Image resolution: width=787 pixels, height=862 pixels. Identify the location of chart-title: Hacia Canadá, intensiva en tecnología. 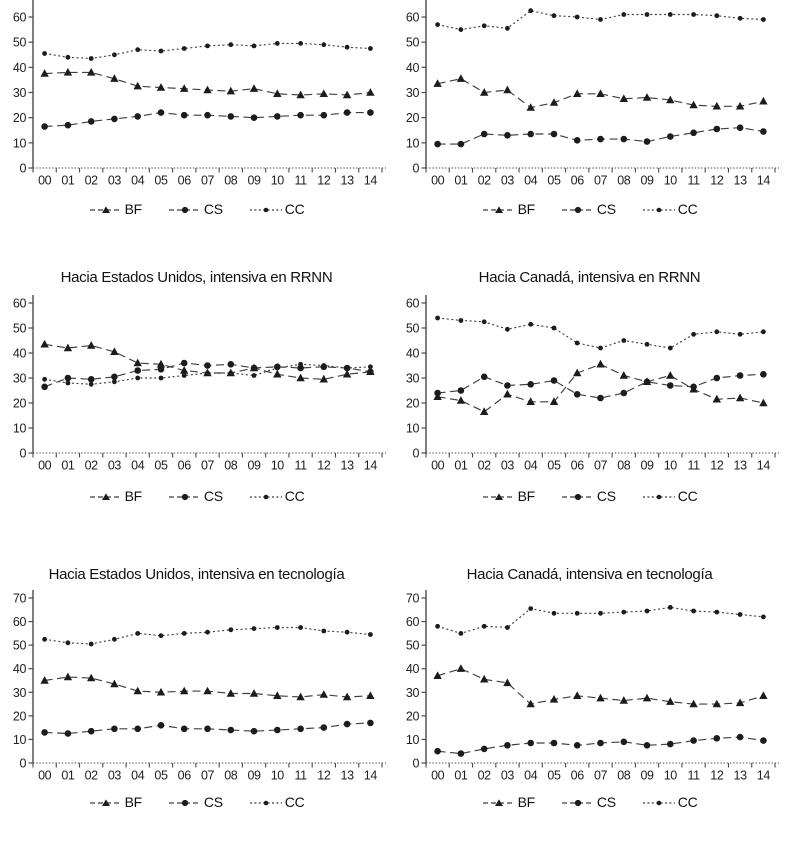
(589, 574).